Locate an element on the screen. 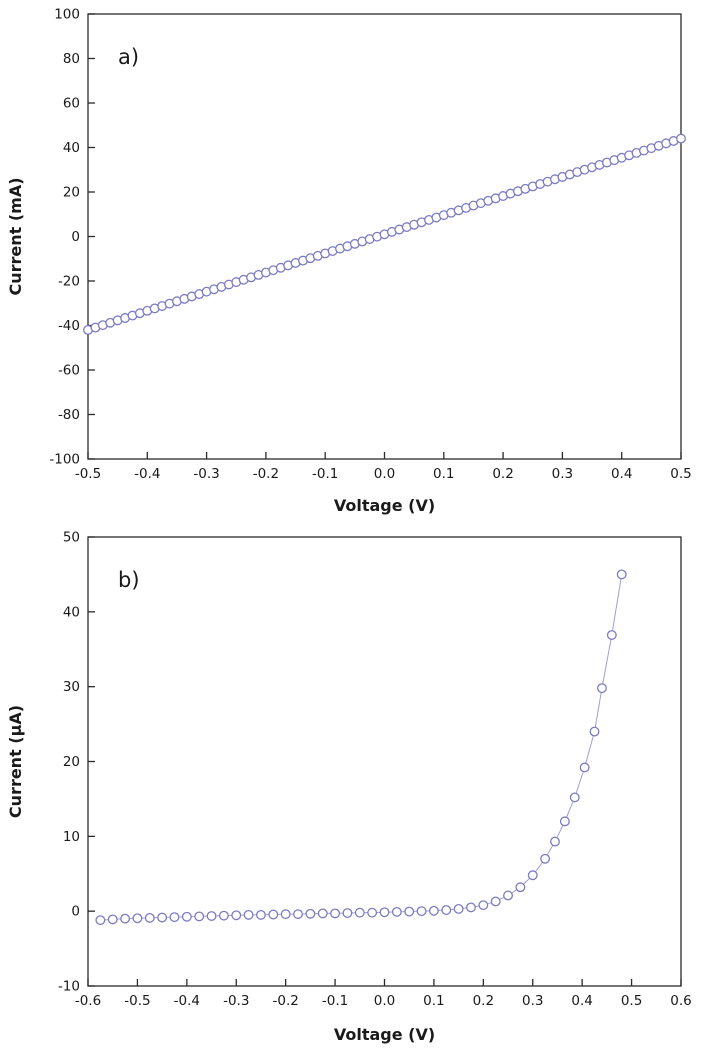  y-tick-label: -100 is located at coordinates (64, 460).